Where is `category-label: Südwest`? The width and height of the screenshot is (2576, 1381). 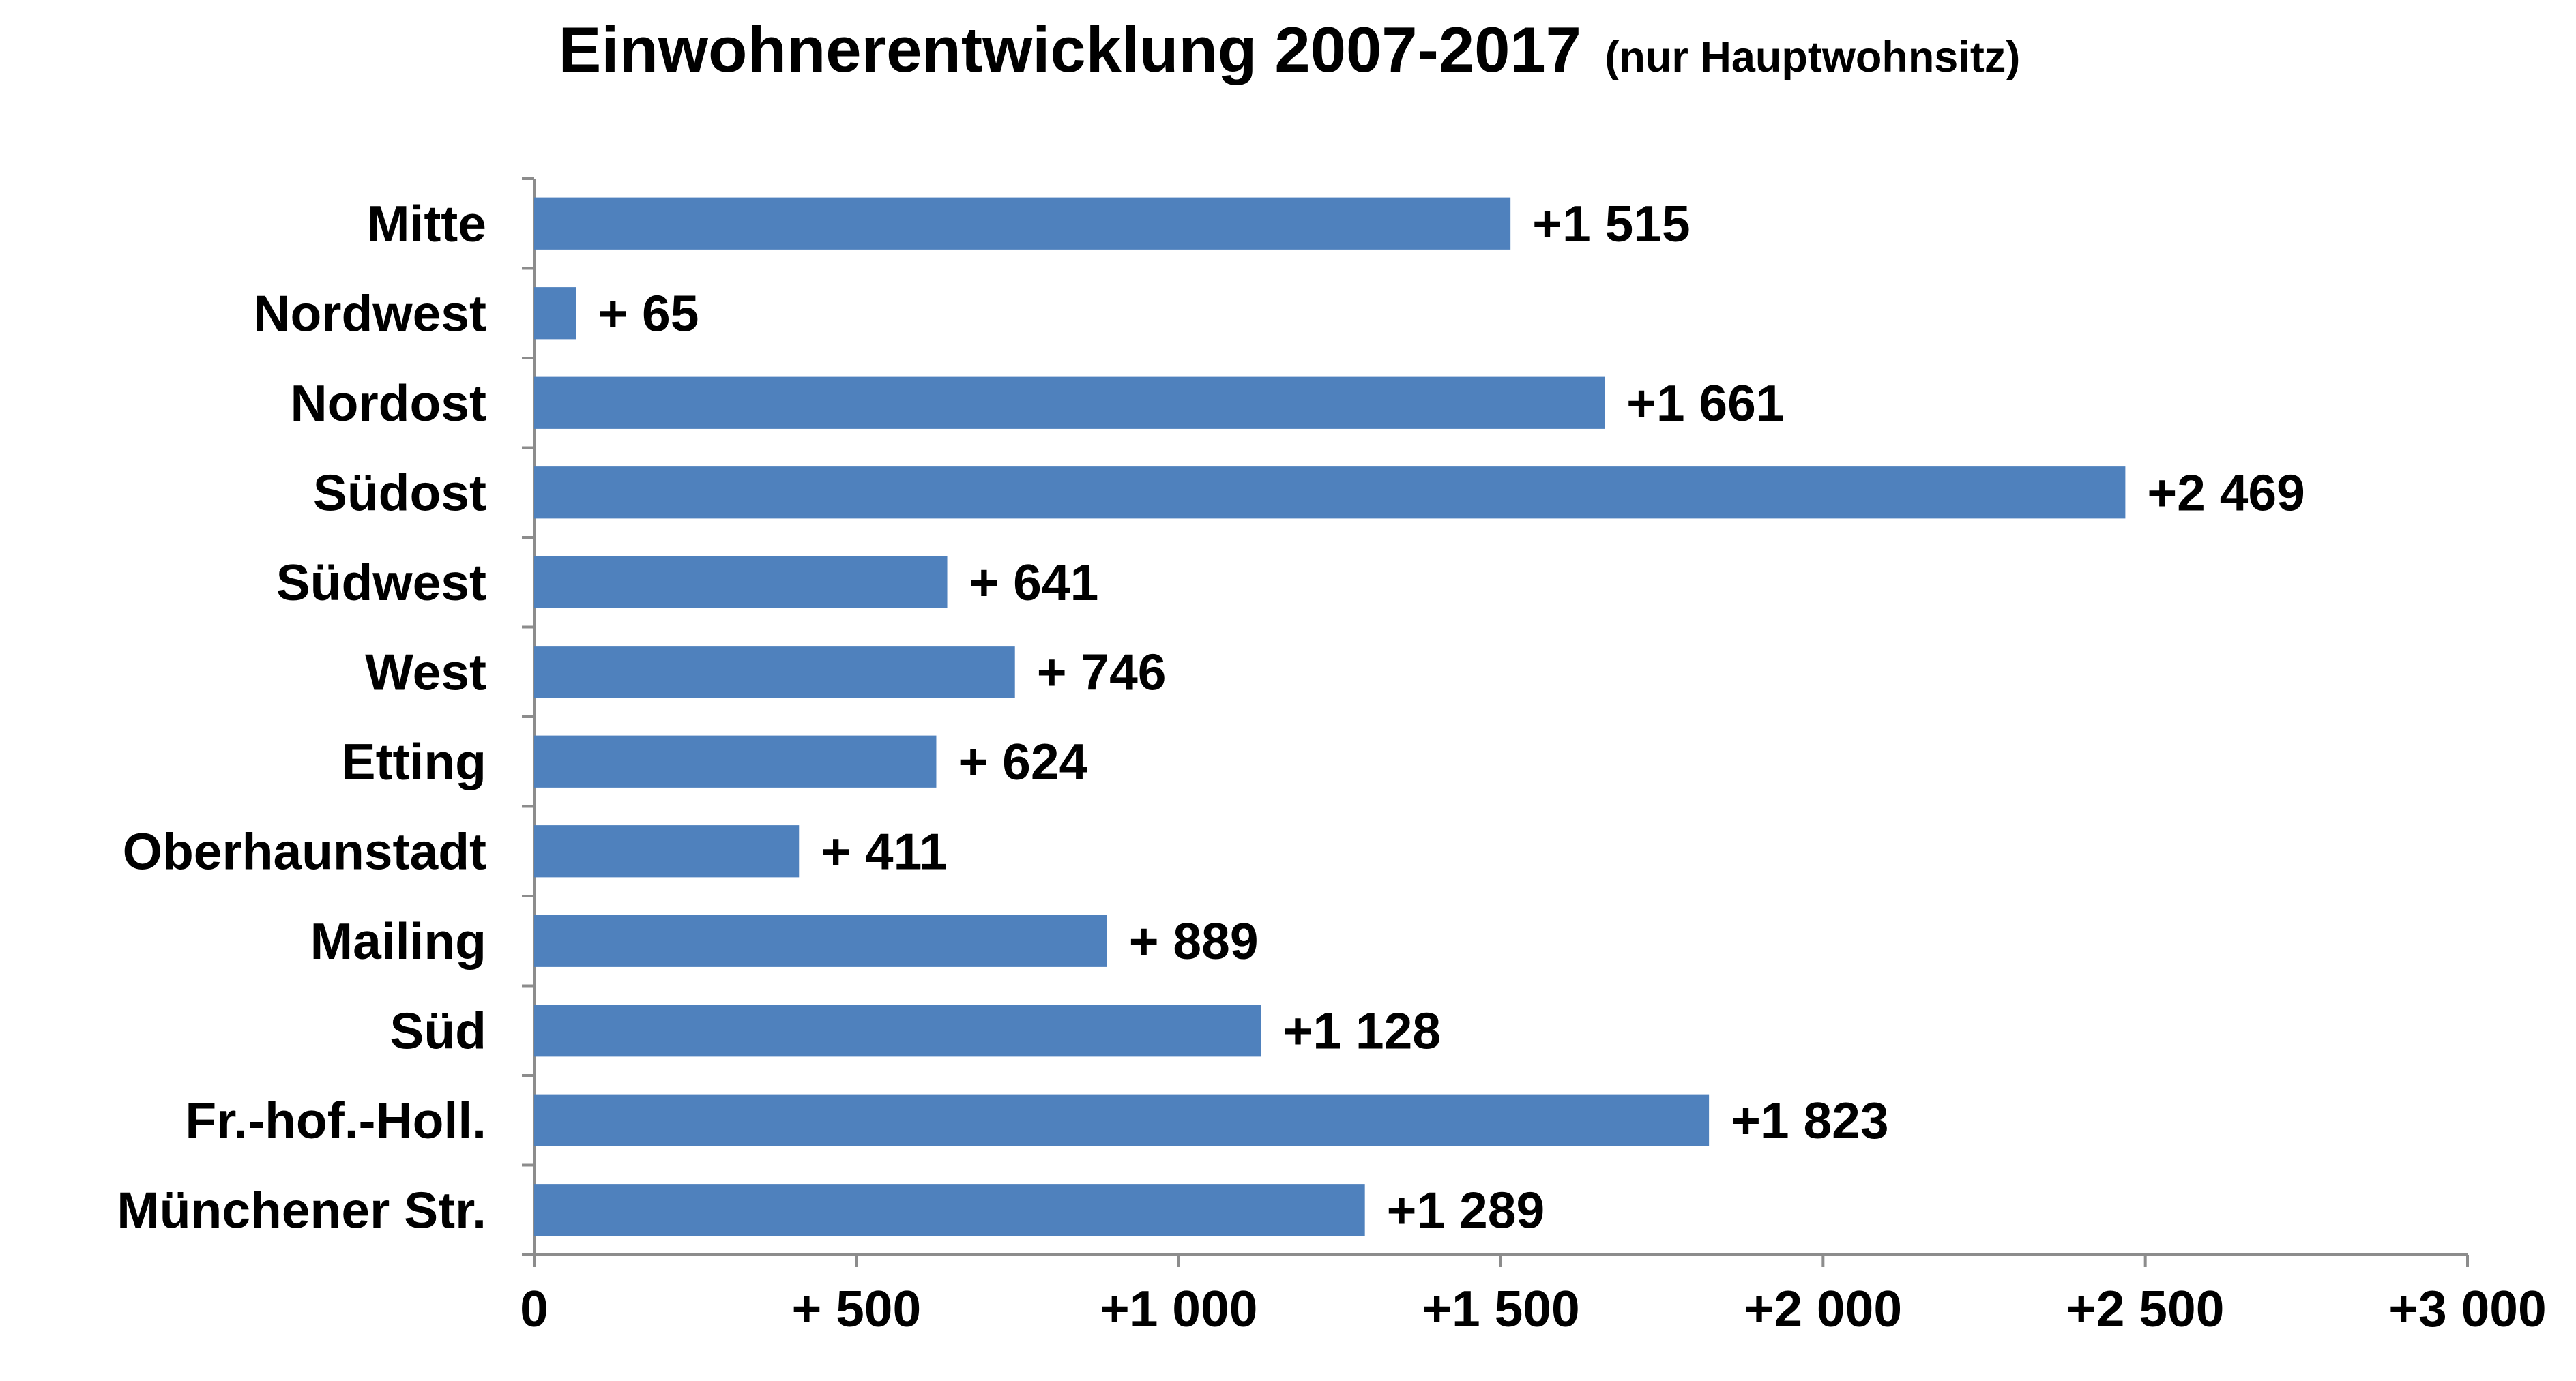 category-label: Südwest is located at coordinates (381, 582).